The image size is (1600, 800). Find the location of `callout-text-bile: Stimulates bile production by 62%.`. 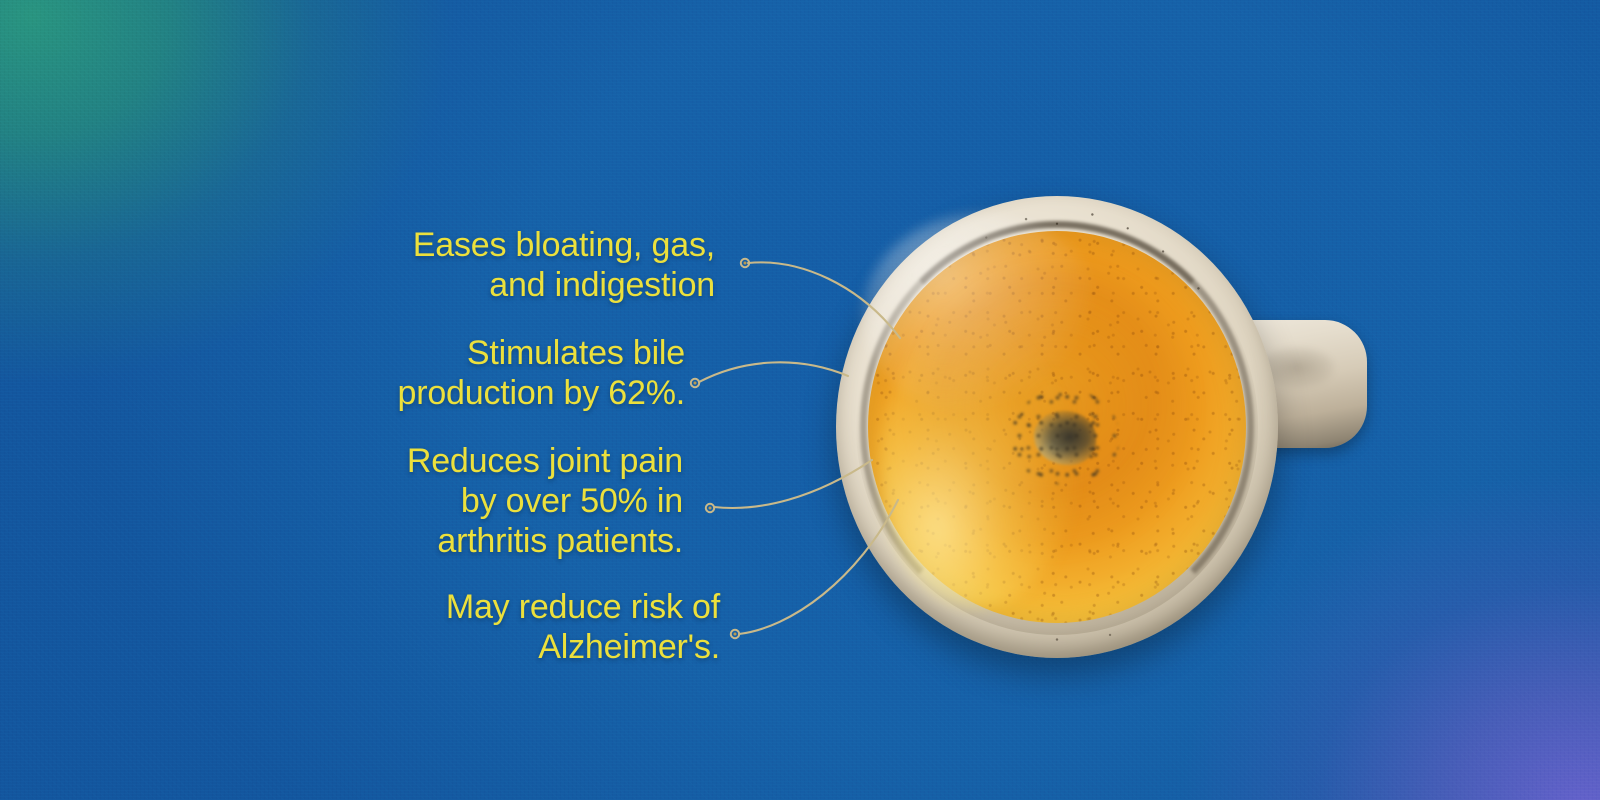

callout-text-bile: Stimulates bile production by 62%. is located at coordinates (541, 373).